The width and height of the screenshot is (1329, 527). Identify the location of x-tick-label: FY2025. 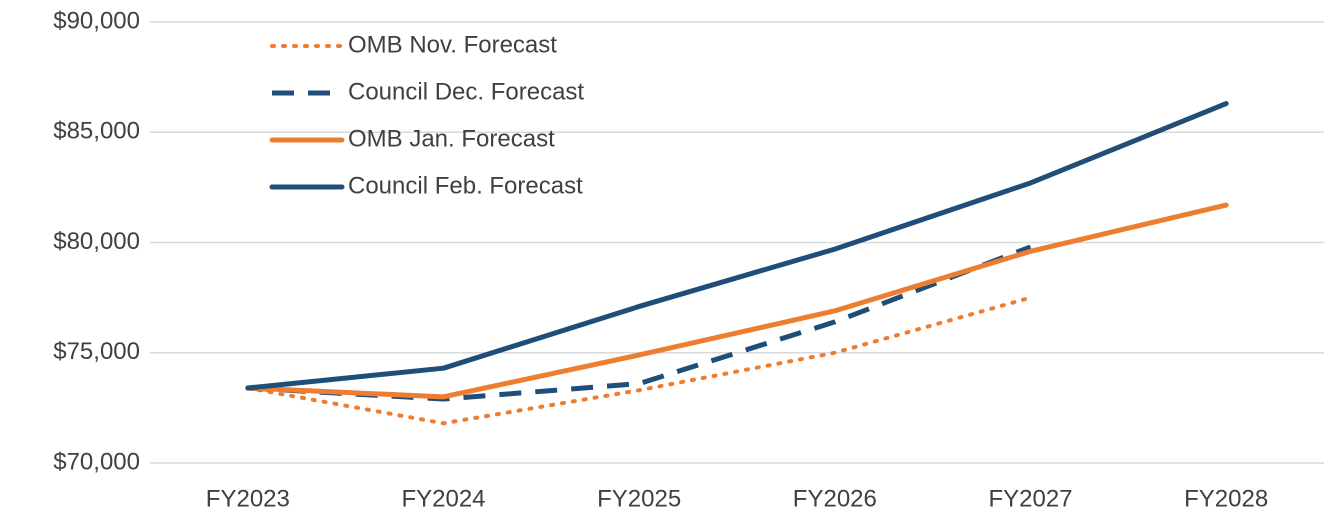
(639, 498).